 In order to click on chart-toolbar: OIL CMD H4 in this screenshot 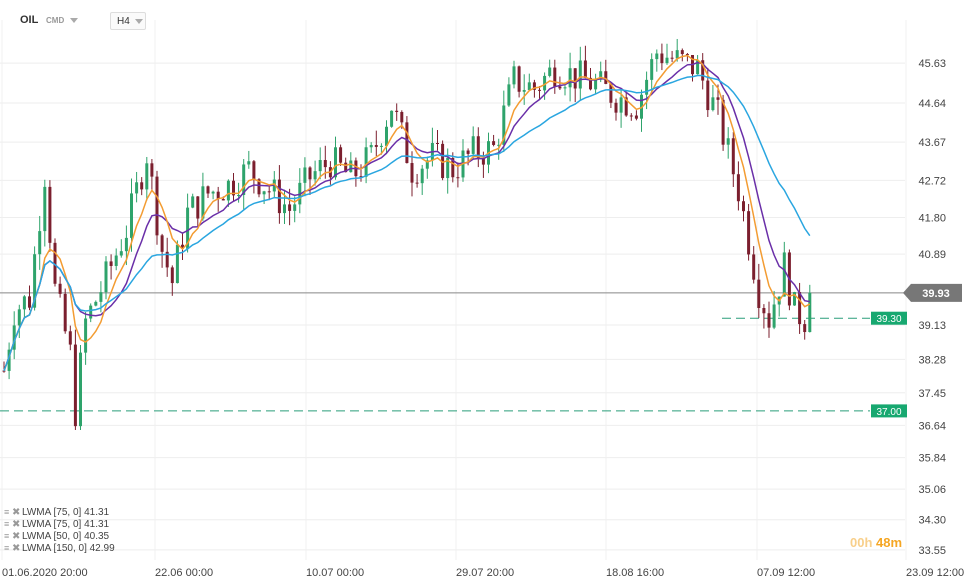, I will do `click(150, 15)`.